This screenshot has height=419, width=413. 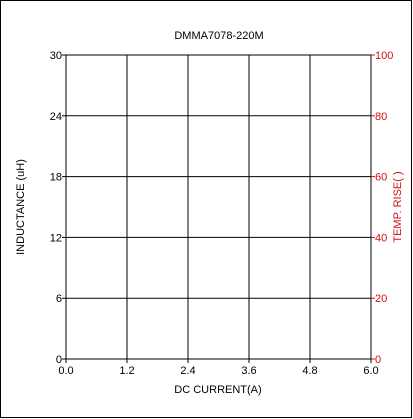 I want to click on y-right-tick-label: 0, so click(x=378, y=360).